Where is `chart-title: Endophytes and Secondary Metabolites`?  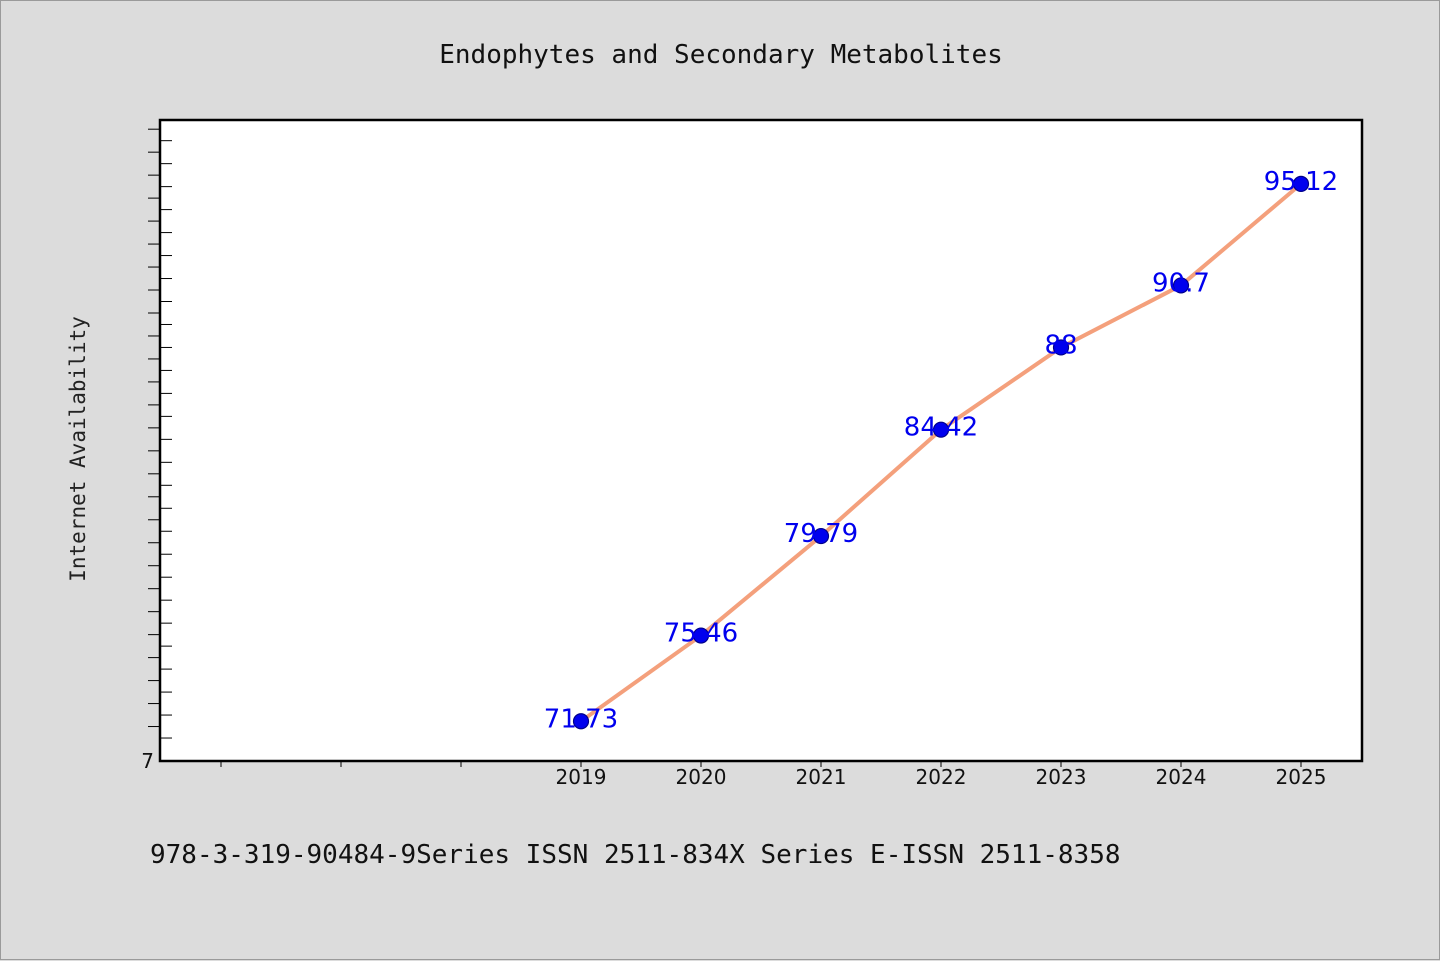
chart-title: Endophytes and Secondary Metabolites is located at coordinates (721, 55).